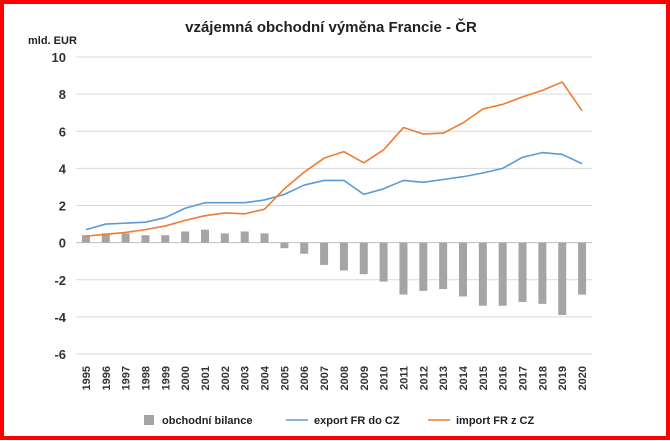 The image size is (670, 441). Describe the element at coordinates (186, 378) in the screenshot. I see `x-tick-label: 2000` at that location.